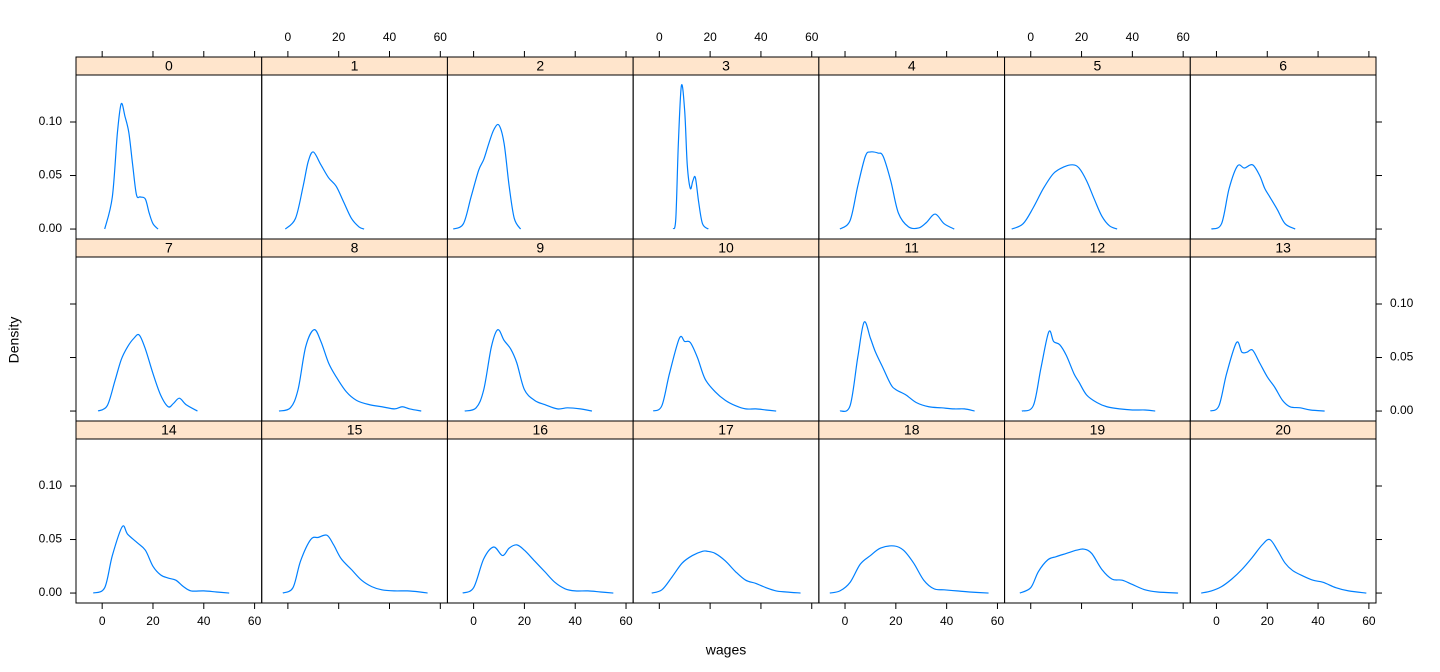 The height and width of the screenshot is (672, 1440). Describe the element at coordinates (726, 66) in the screenshot. I see `strip-label: 3` at that location.